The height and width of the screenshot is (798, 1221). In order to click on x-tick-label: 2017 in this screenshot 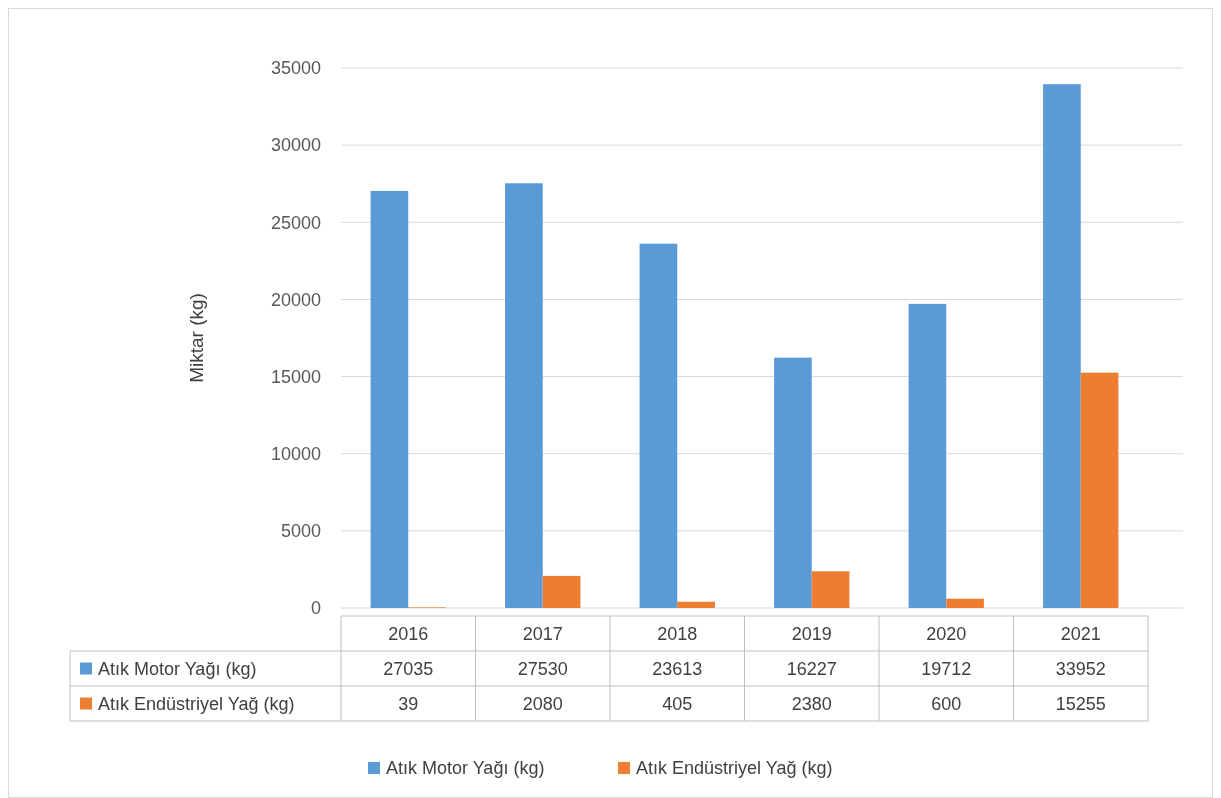, I will do `click(542, 633)`.